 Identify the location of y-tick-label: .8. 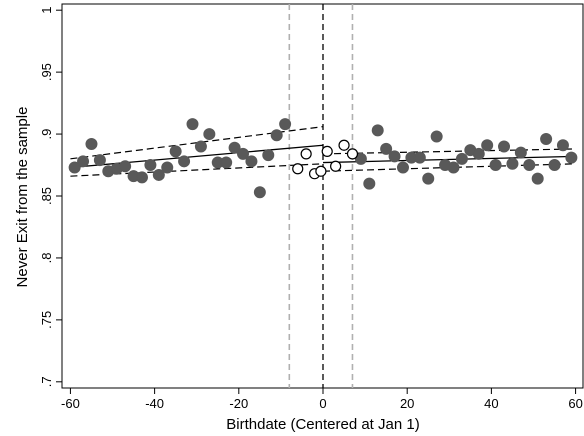
(46, 258).